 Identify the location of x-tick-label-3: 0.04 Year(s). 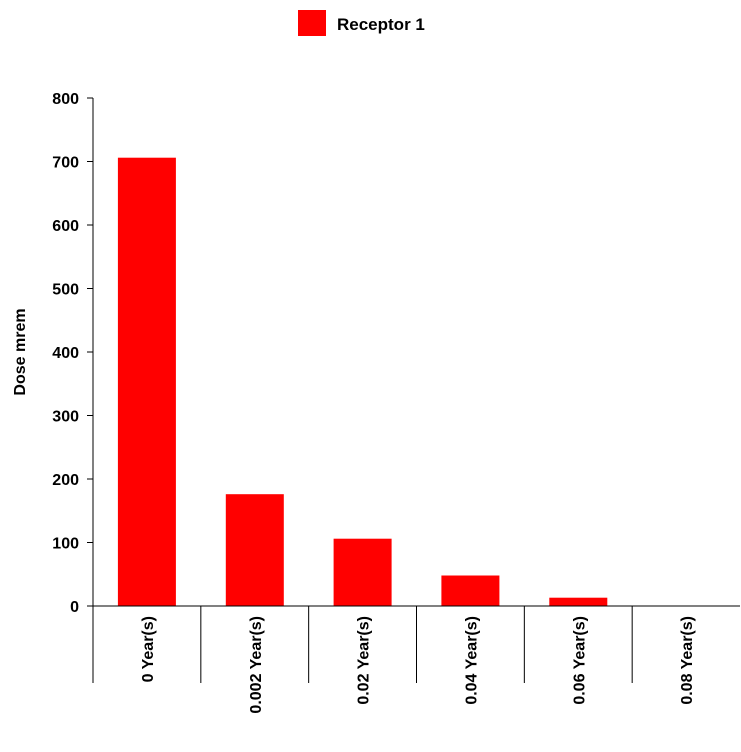
(471, 660).